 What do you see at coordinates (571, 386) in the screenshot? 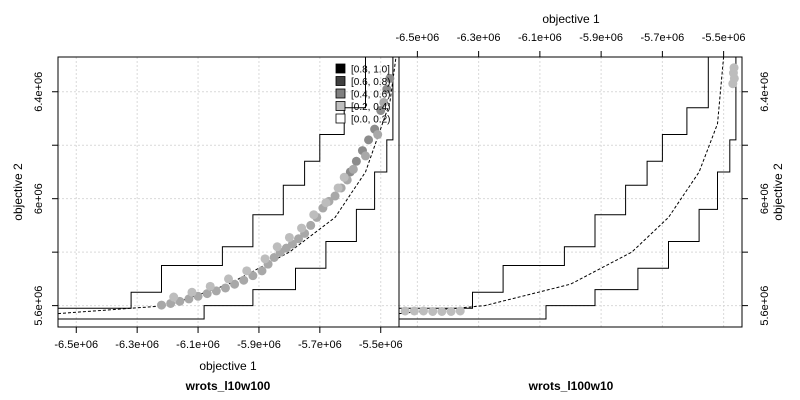
I see `panel-title-2: wrots_l100w10` at bounding box center [571, 386].